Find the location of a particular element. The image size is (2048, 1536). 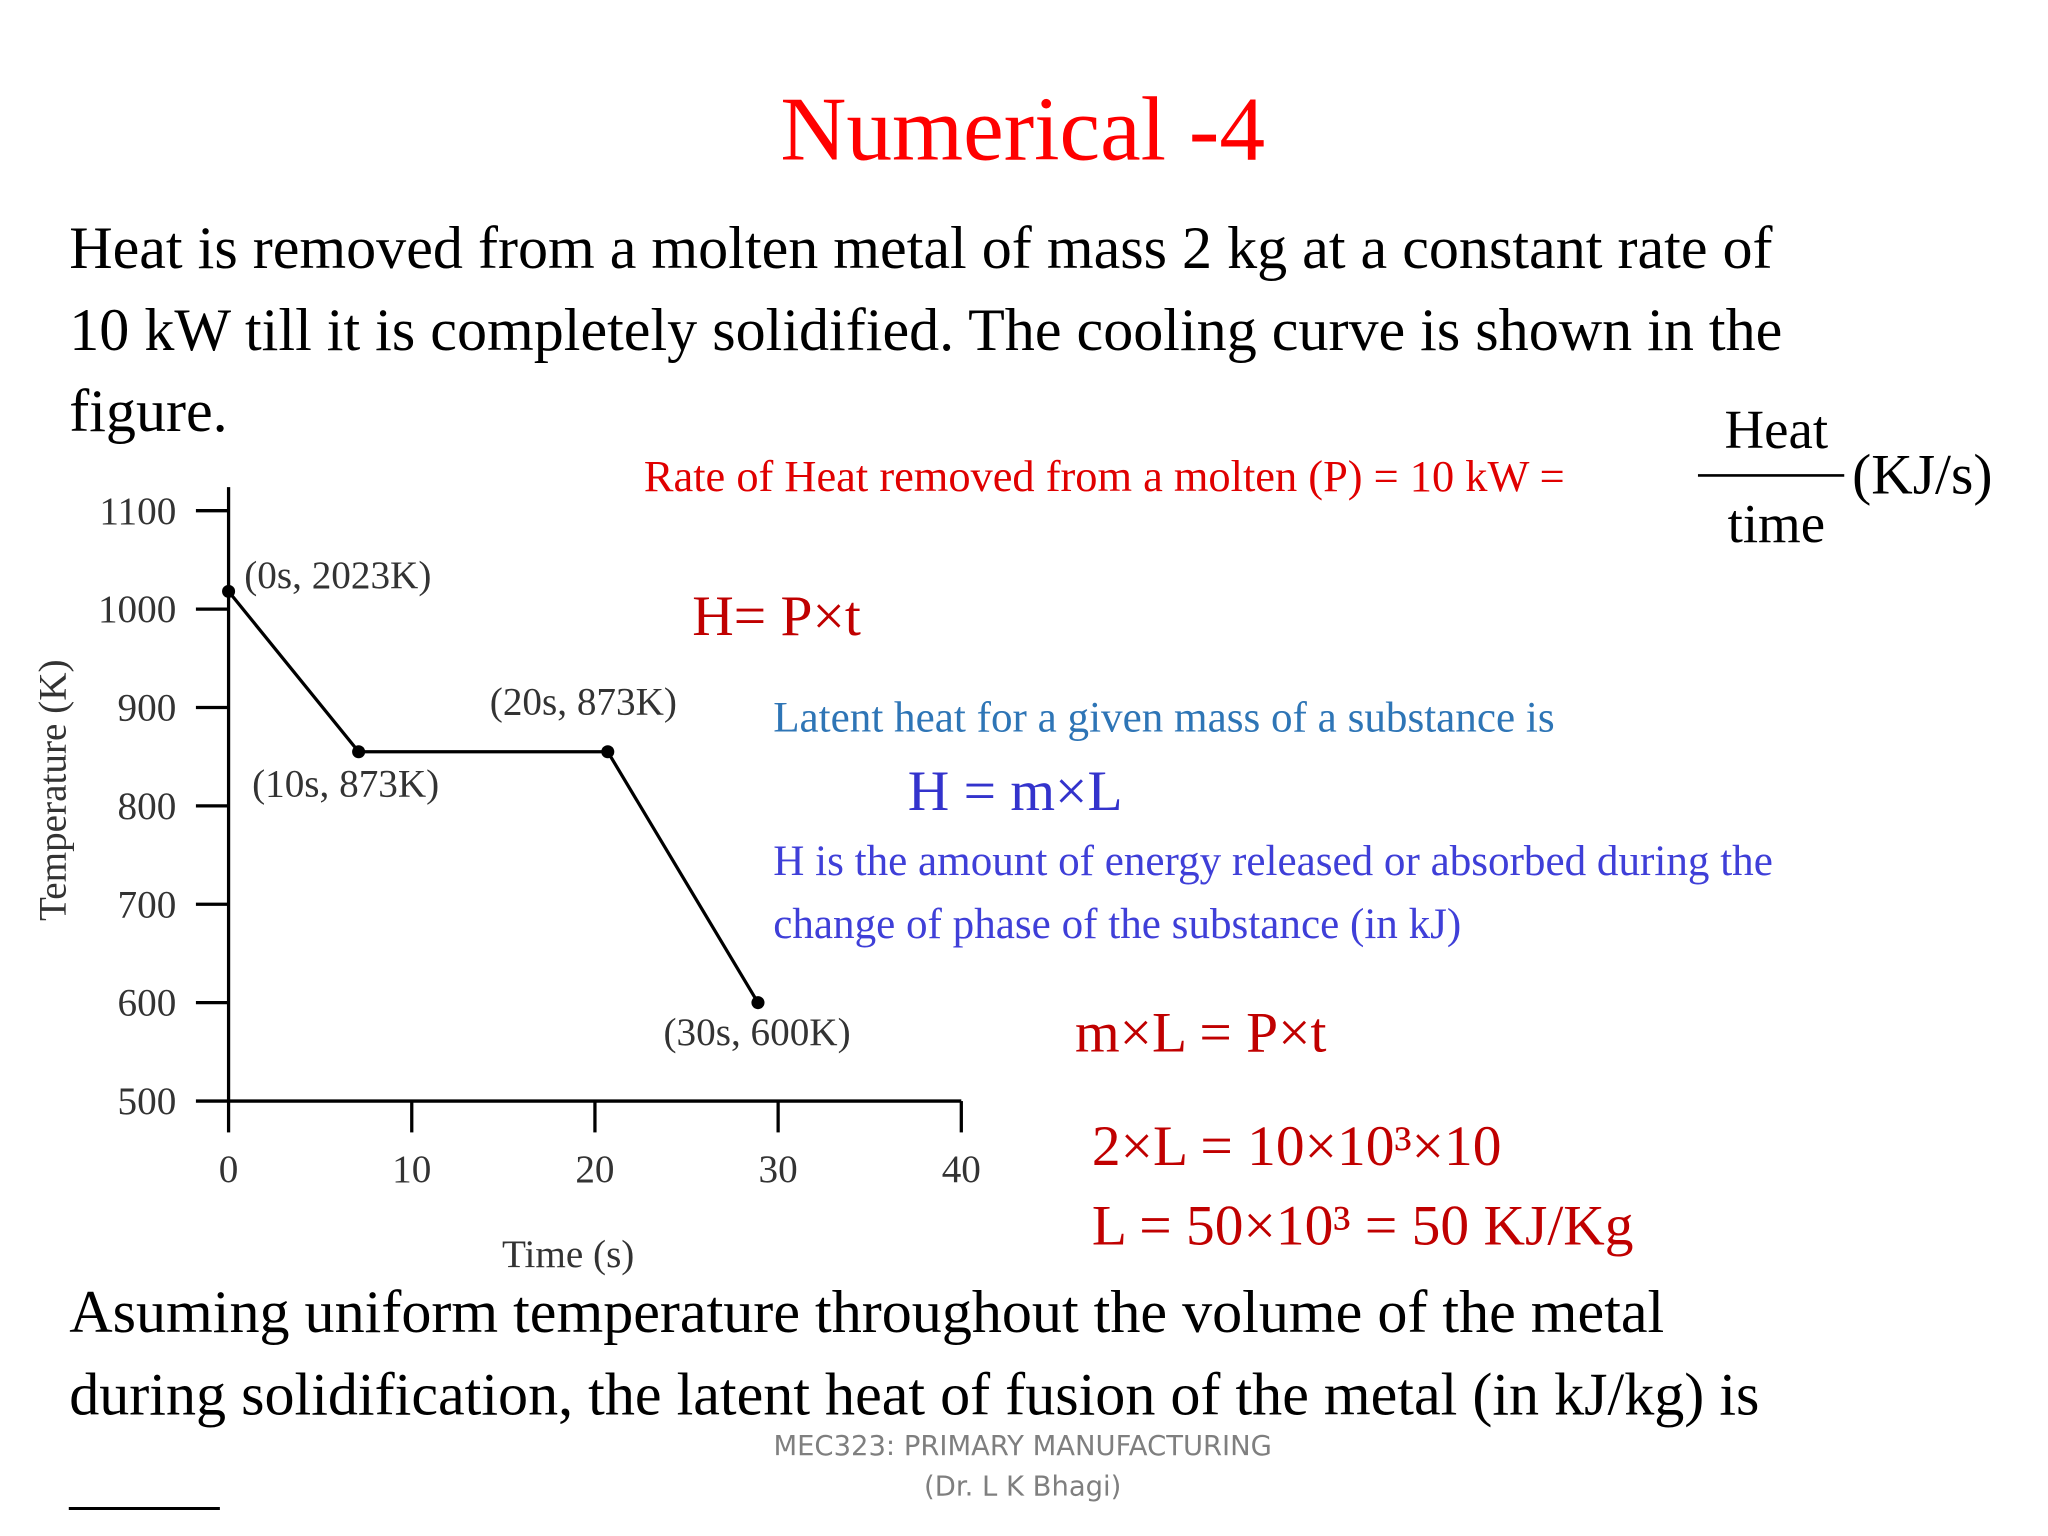

equation: H = m×L is located at coordinates (1015, 791).